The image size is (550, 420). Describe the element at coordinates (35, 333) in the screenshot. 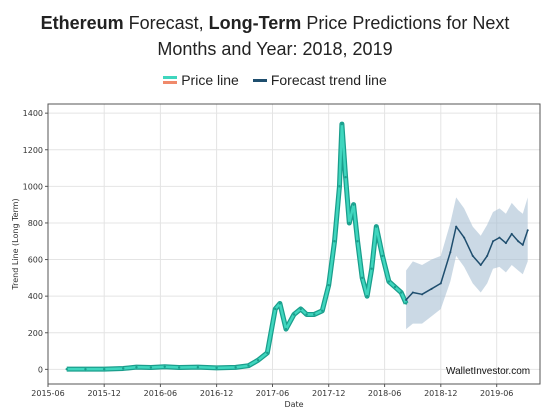

I see `y-tick-label: 200` at that location.